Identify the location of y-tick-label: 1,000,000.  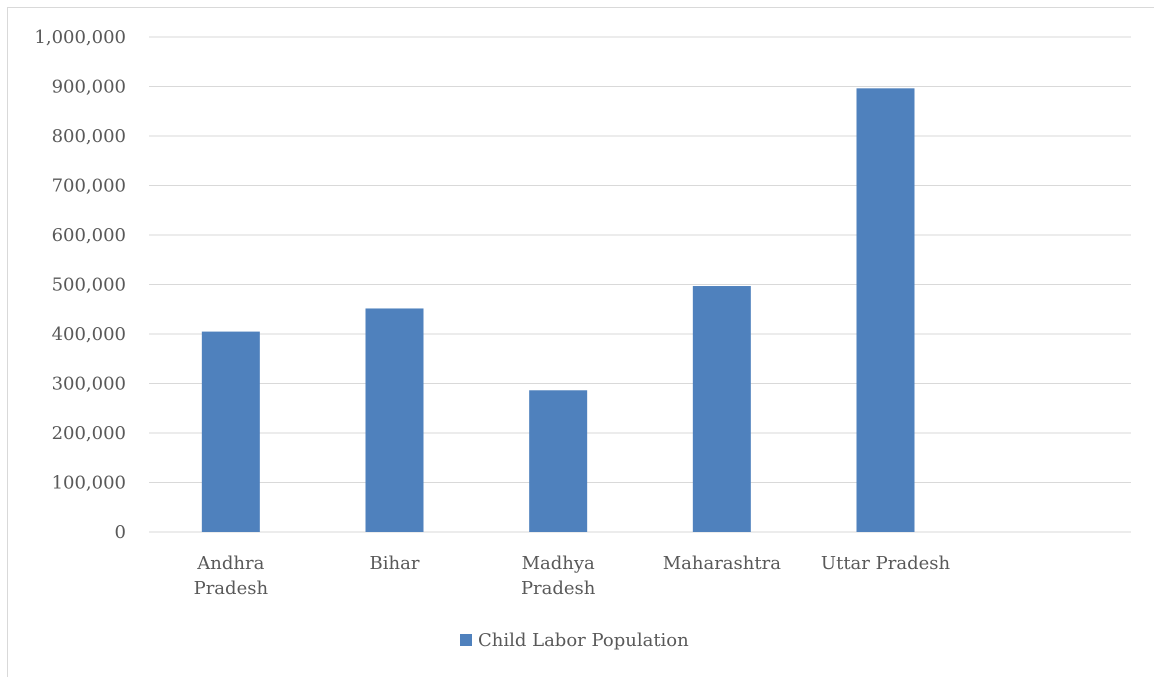
(80, 37).